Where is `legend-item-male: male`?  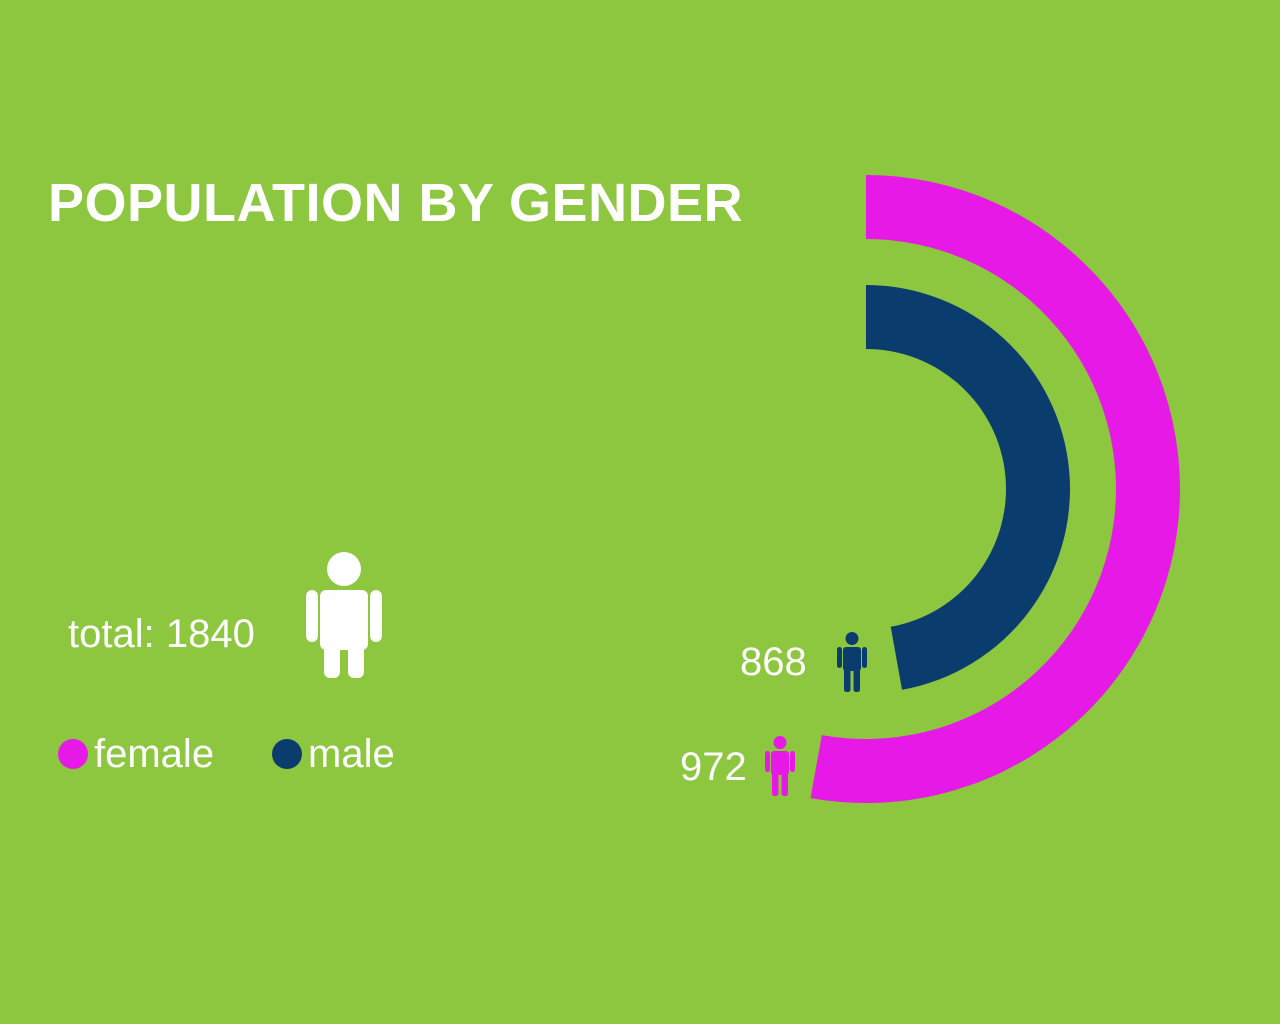
legend-item-male: male is located at coordinates (333, 754).